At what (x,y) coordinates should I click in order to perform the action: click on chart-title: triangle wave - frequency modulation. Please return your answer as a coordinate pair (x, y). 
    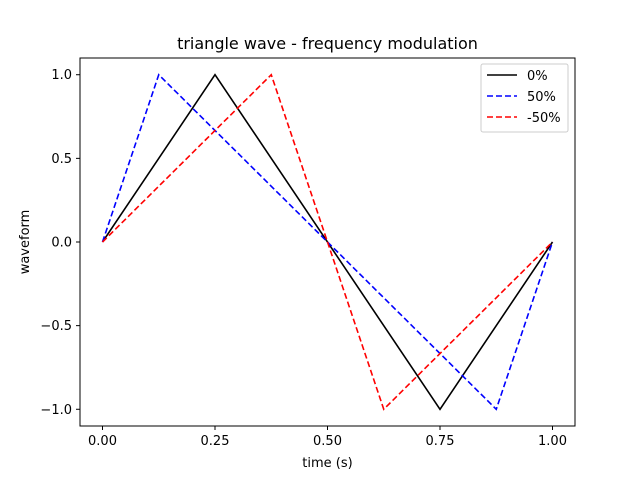
    Looking at the image, I should click on (327, 43).